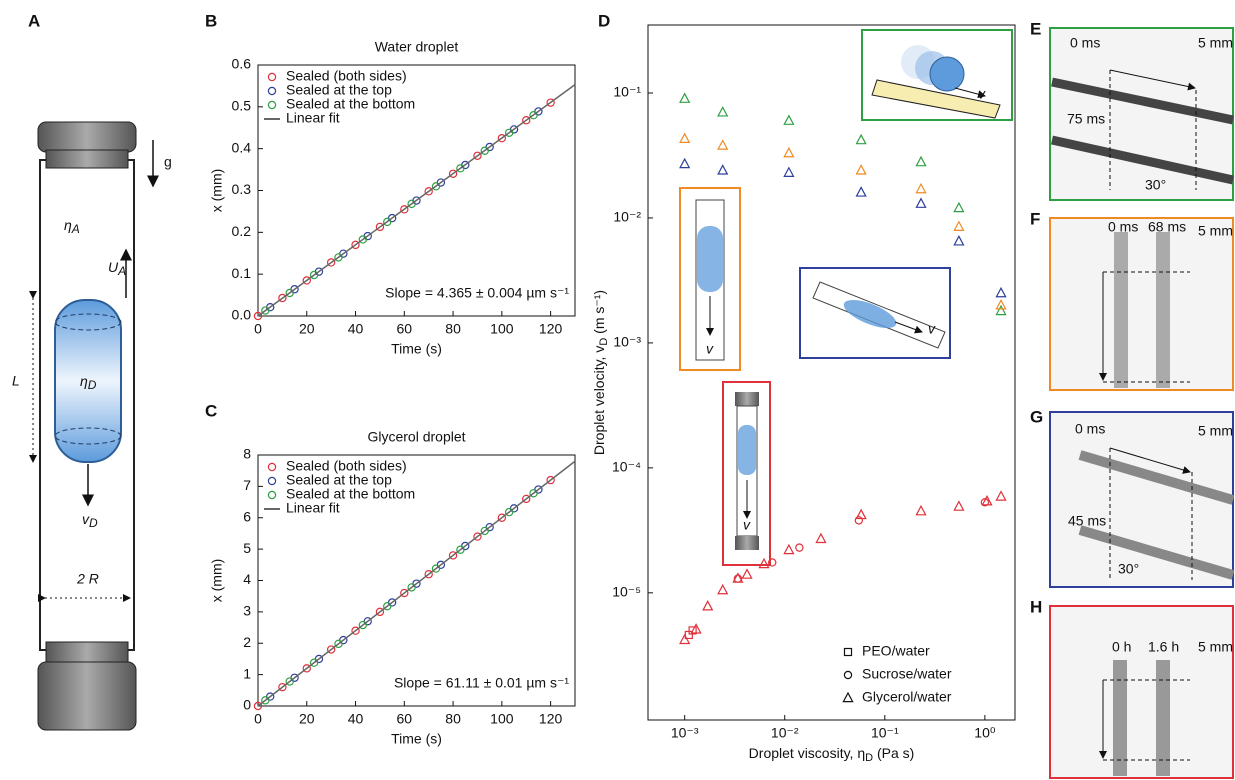 This screenshot has width=1235, height=780. Describe the element at coordinates (247, 485) in the screenshot. I see `y-tick-label: 7` at that location.